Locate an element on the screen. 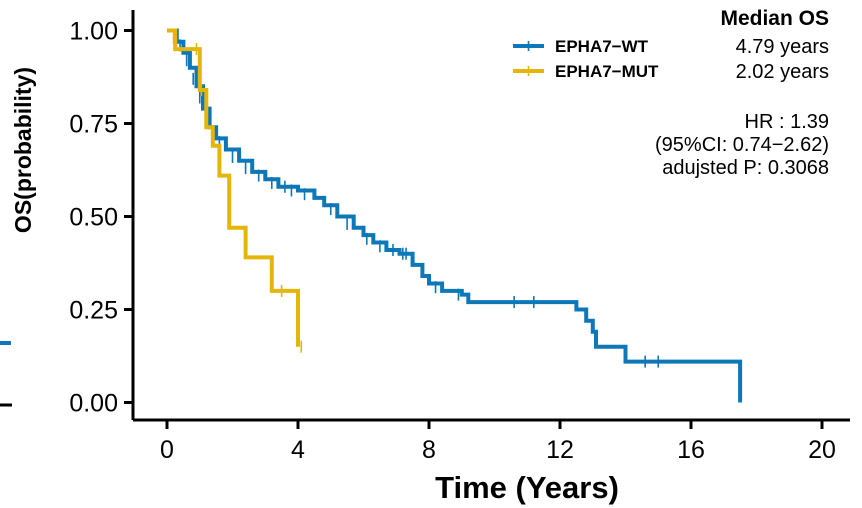  ci-text: (95%CI: 0.74−2.62) is located at coordinates (742, 145).